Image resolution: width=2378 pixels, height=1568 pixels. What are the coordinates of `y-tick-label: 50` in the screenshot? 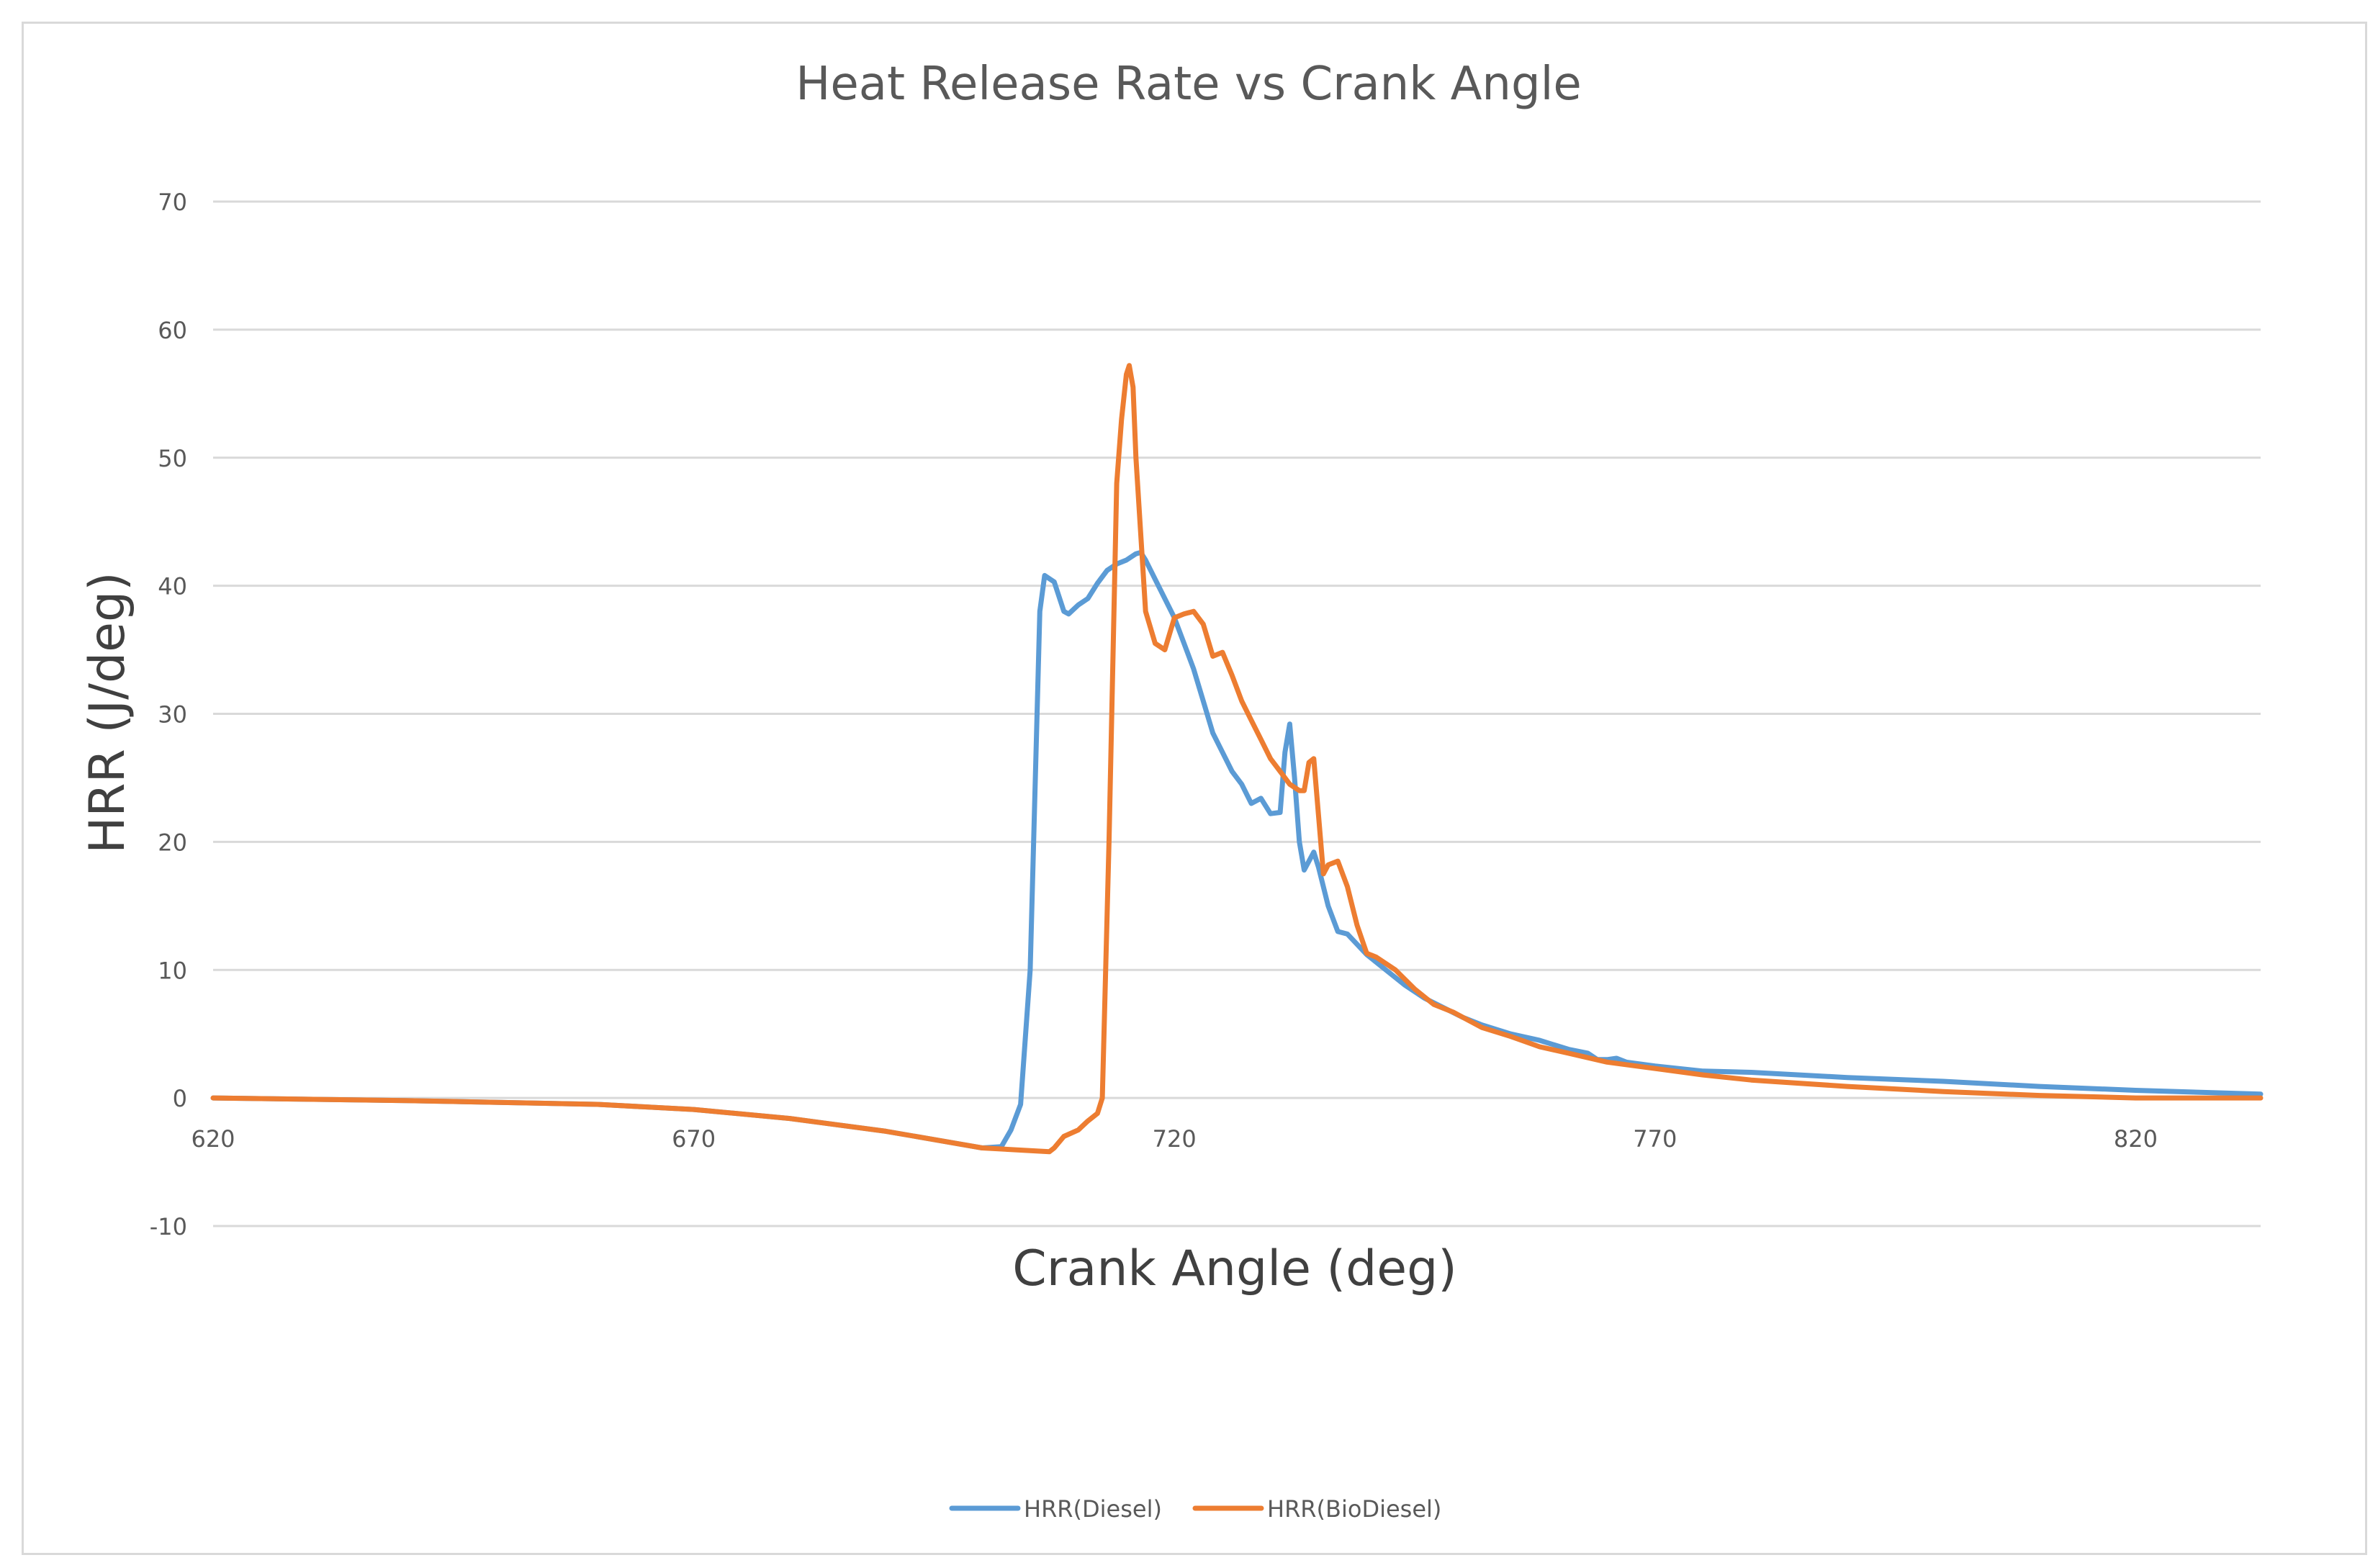 It's located at (172, 458).